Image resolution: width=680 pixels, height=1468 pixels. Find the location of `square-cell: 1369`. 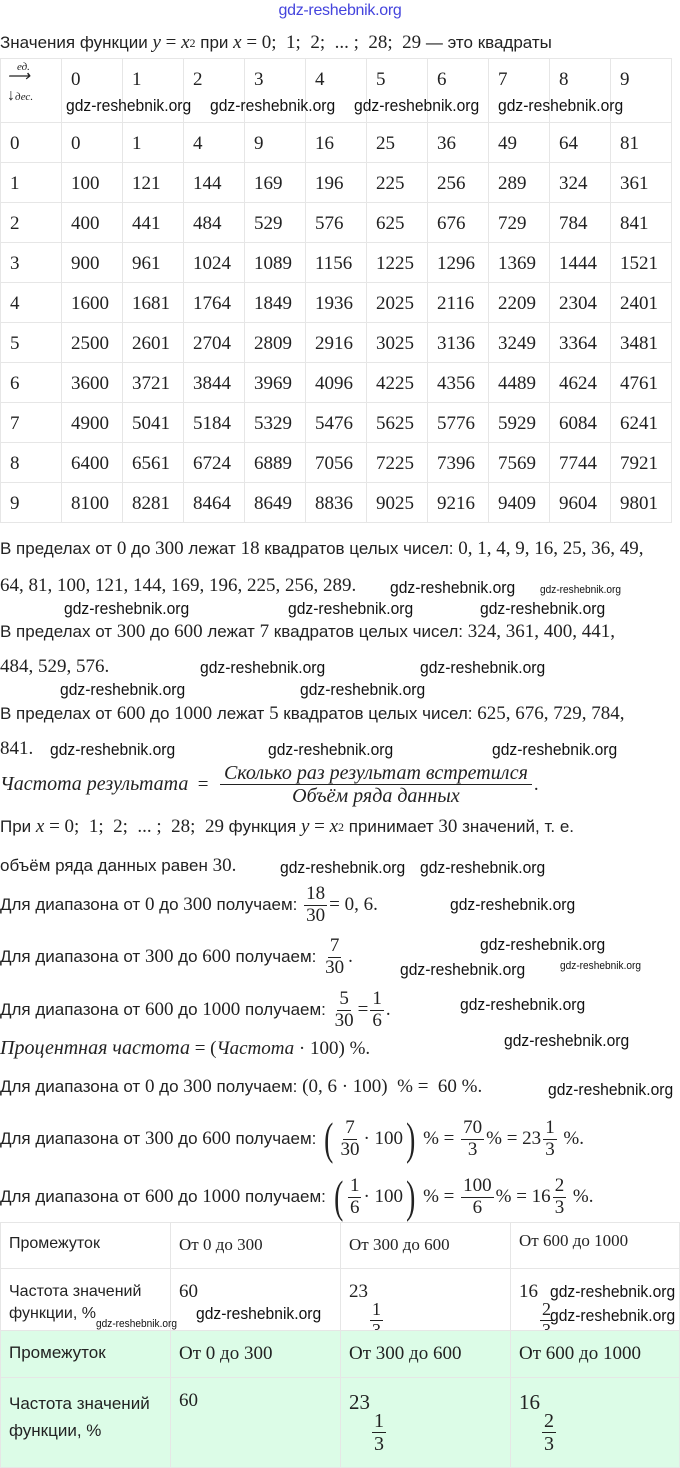

square-cell: 1369 is located at coordinates (519, 262).